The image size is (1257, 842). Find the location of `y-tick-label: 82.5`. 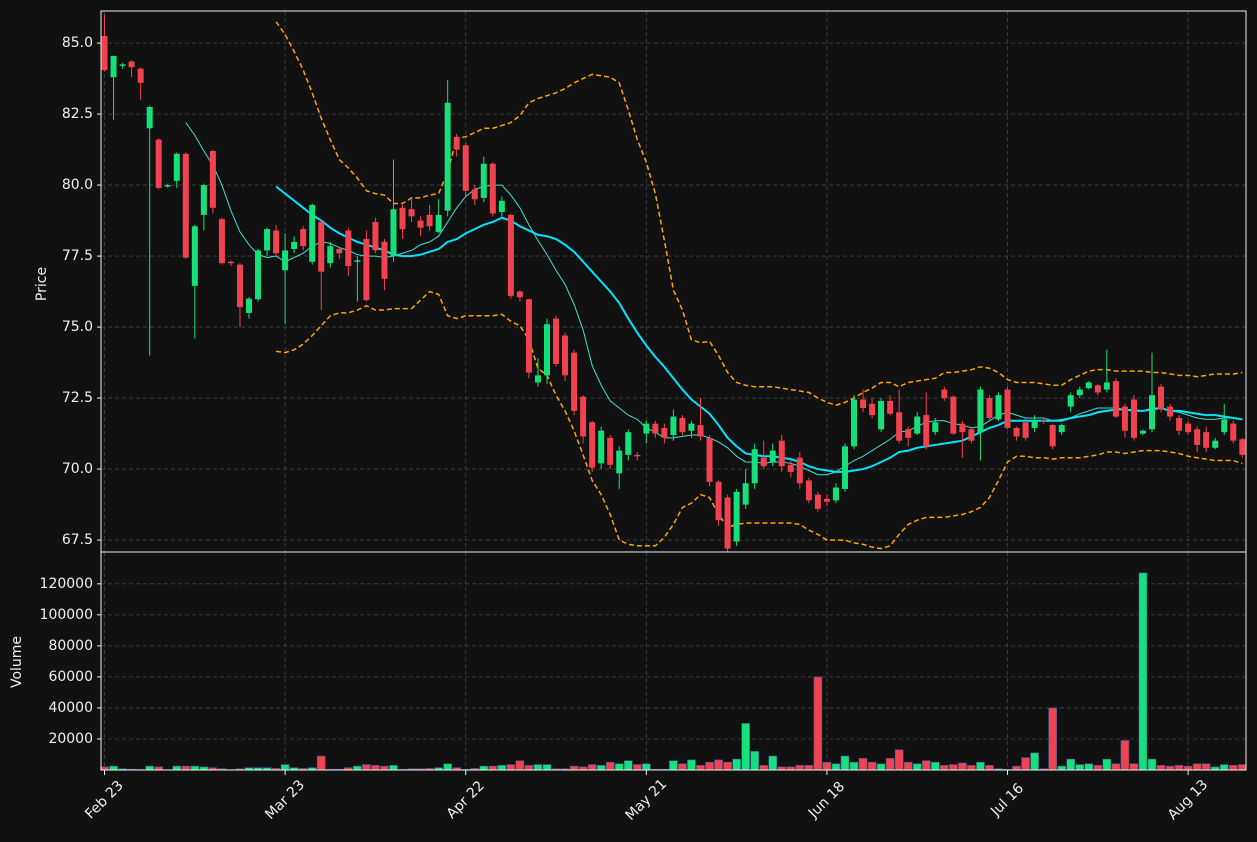

y-tick-label: 82.5 is located at coordinates (77, 114).